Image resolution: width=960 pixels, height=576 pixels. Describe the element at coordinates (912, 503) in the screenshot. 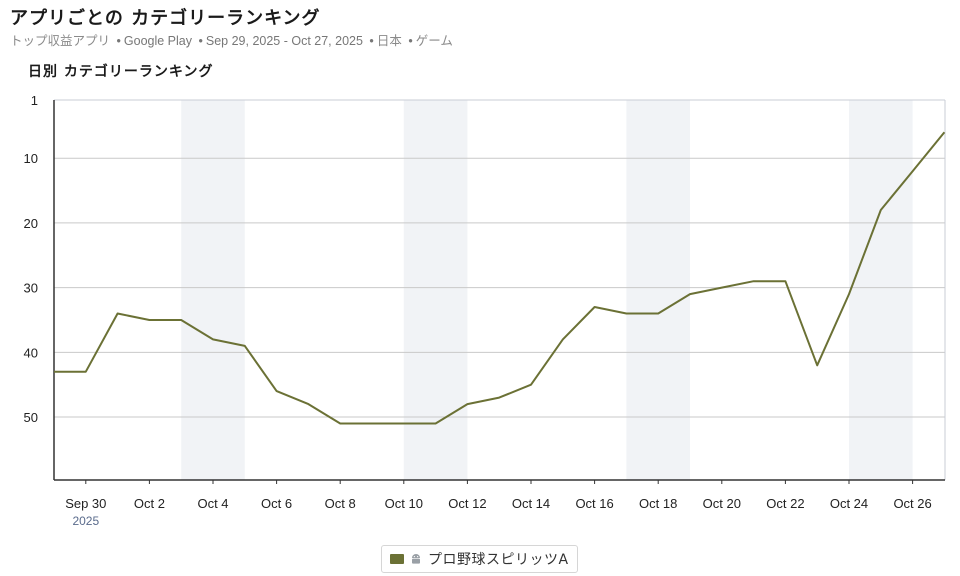

I see `x-tick-label: Oct 26` at that location.